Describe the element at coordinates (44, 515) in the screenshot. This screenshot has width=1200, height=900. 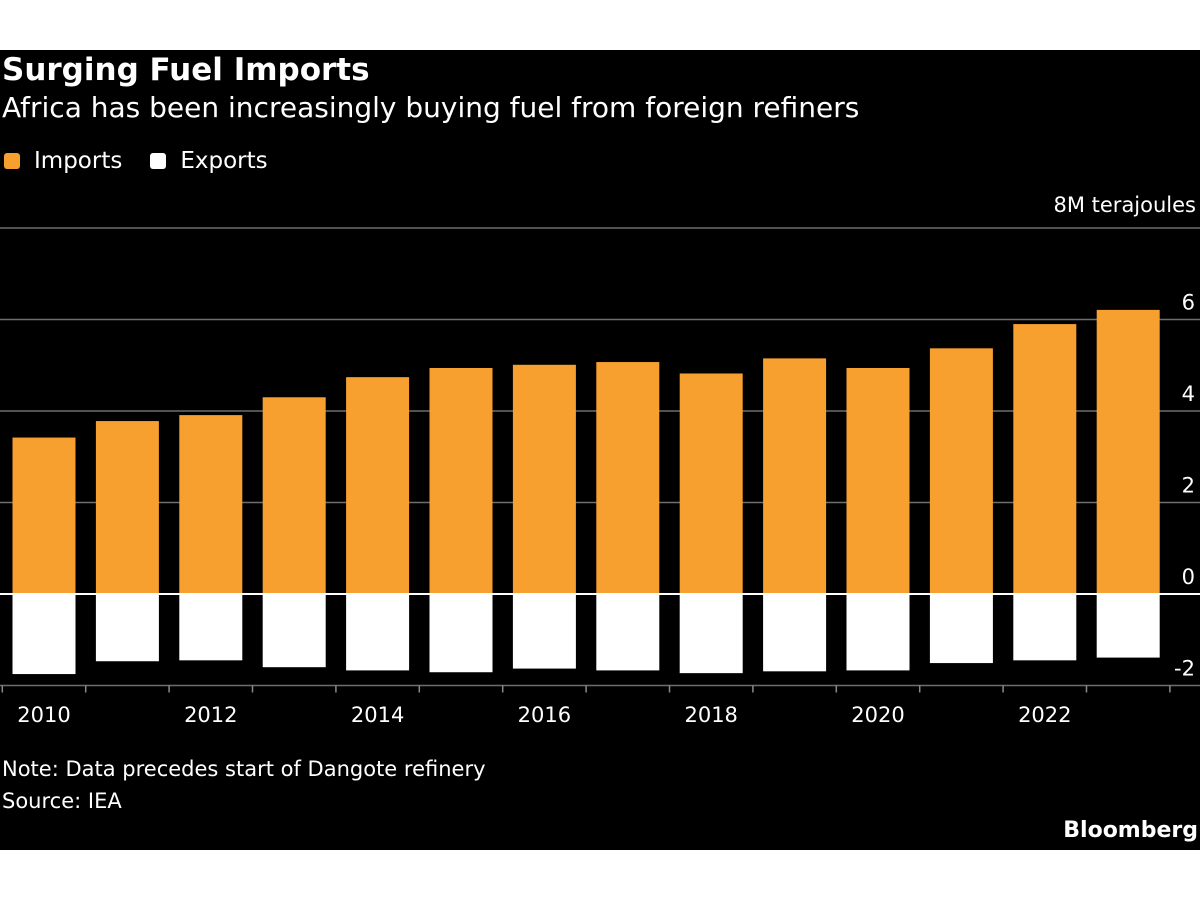
I see `import-bar-2010` at that location.